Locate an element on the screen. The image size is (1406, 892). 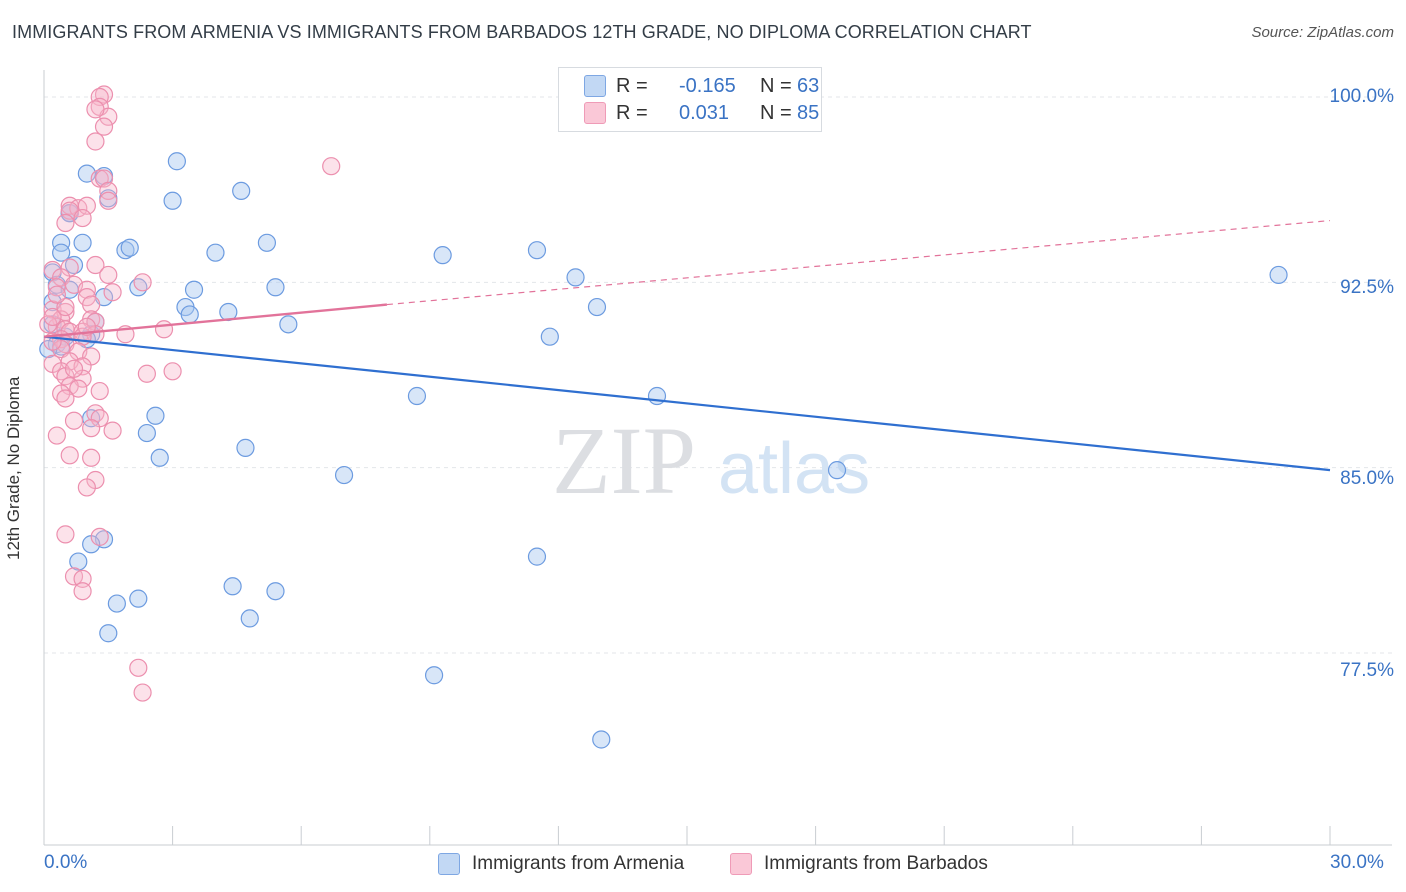
y-tick-label: 77.5% is located at coordinates (1367, 670).